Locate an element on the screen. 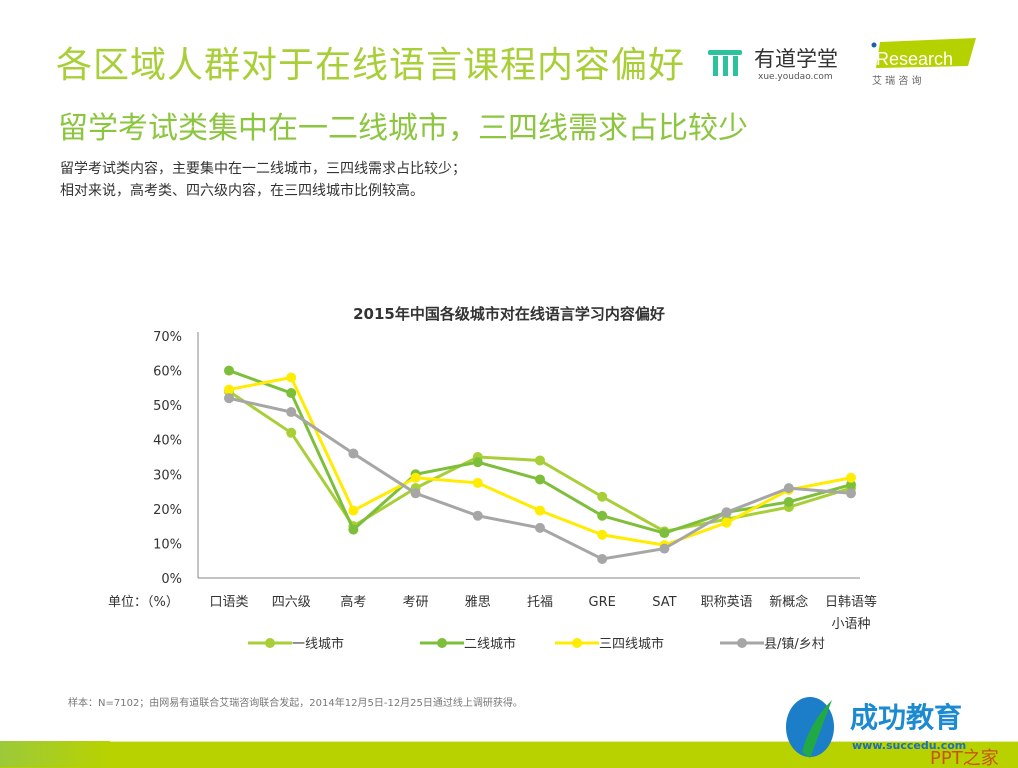 The height and width of the screenshot is (768, 1018). succedu-url: www.succedu.com is located at coordinates (909, 745).